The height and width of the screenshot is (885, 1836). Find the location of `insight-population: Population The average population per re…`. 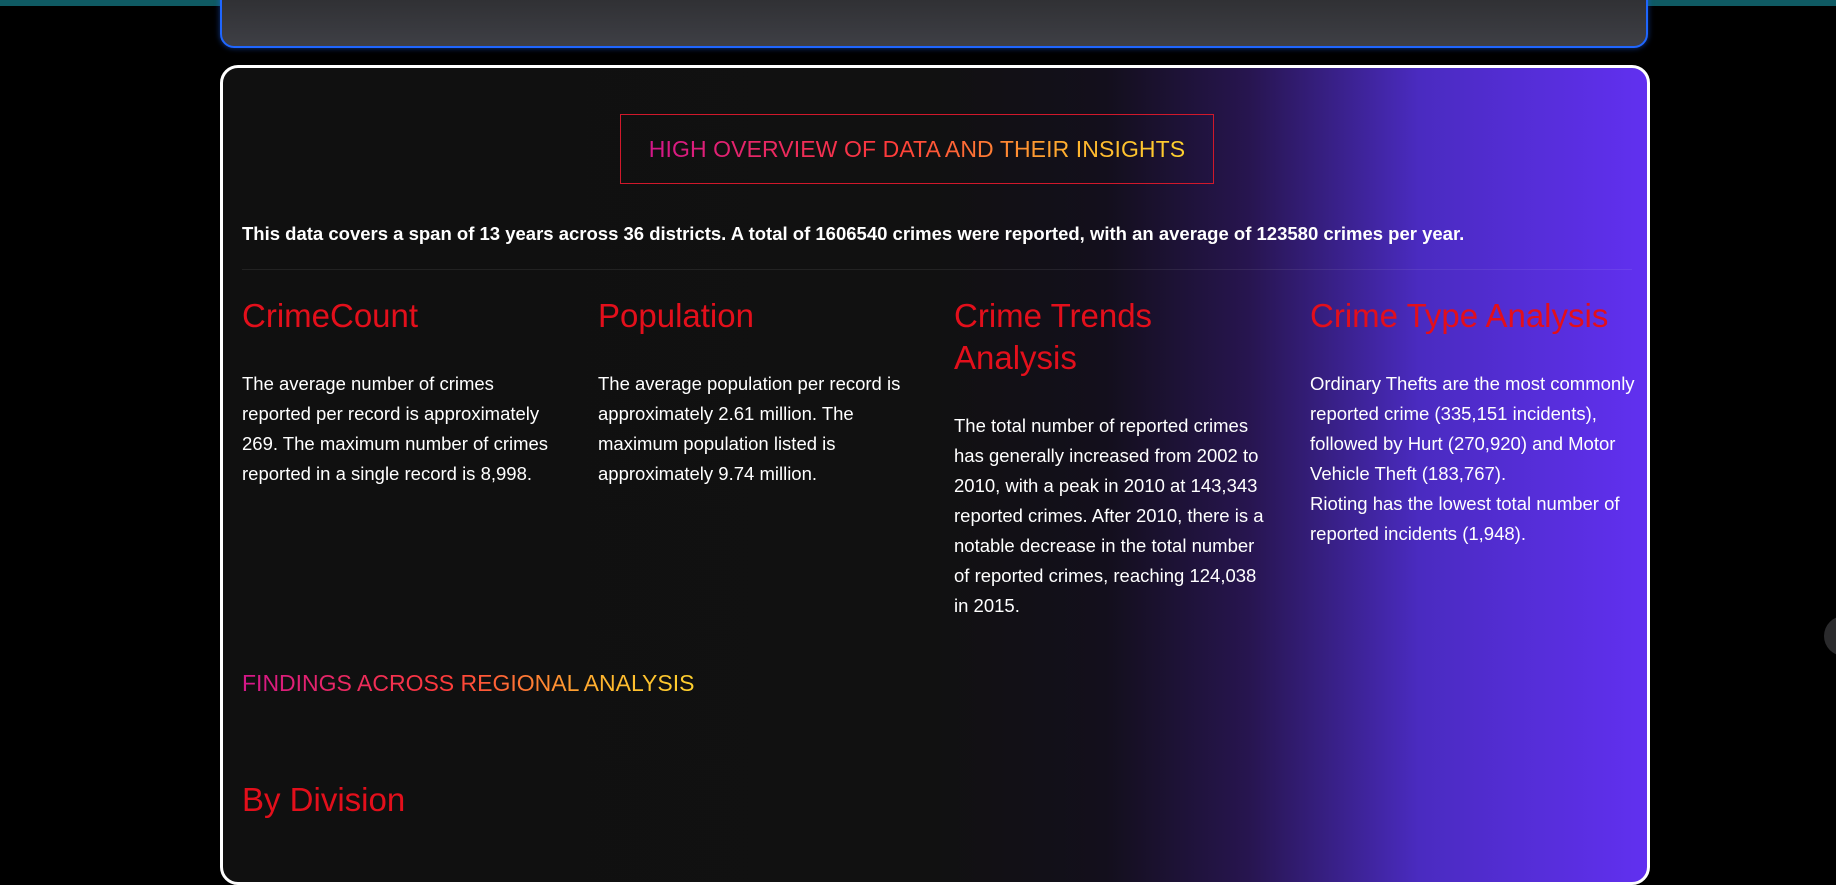

insight-population: Population The average population per re… is located at coordinates (758, 392).